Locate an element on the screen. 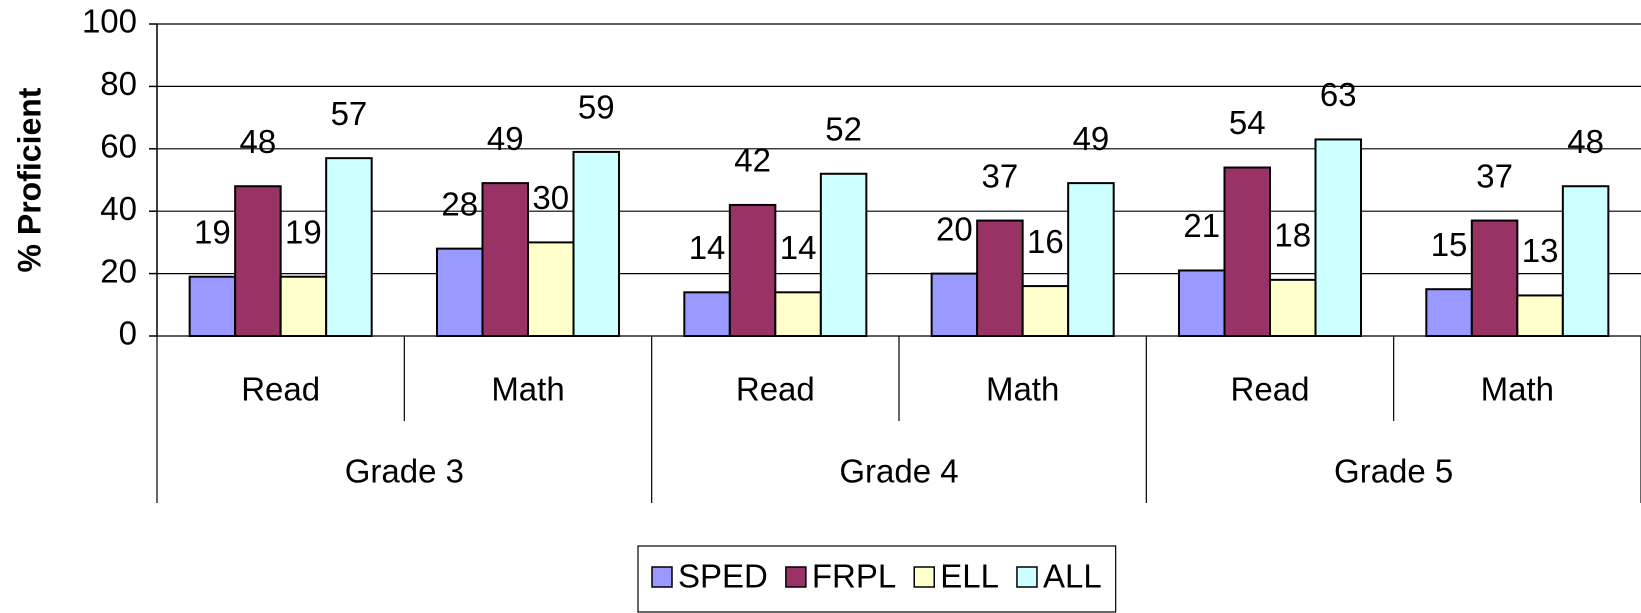 The image size is (1641, 613). group-label: Grade 5 is located at coordinates (1393, 471).